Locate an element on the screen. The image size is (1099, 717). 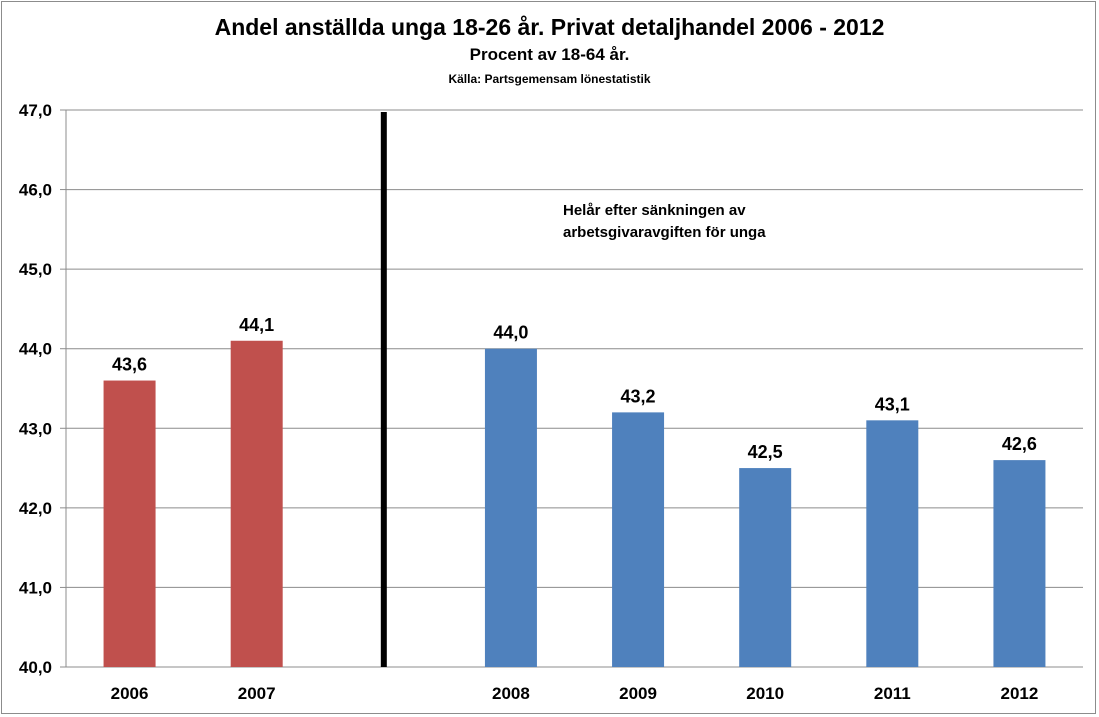
x-tick-label-2012: 2012 is located at coordinates (1020, 693).